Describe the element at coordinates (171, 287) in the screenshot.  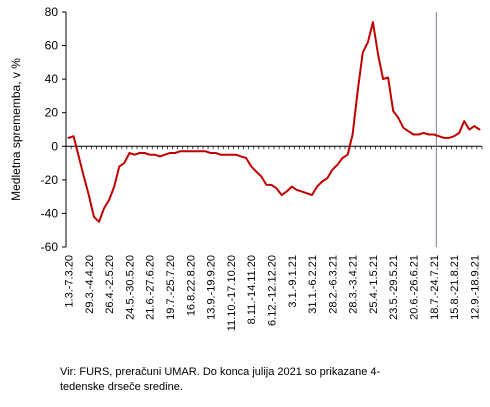
I see `x-tick-label: 19.7.-25.7.20` at that location.